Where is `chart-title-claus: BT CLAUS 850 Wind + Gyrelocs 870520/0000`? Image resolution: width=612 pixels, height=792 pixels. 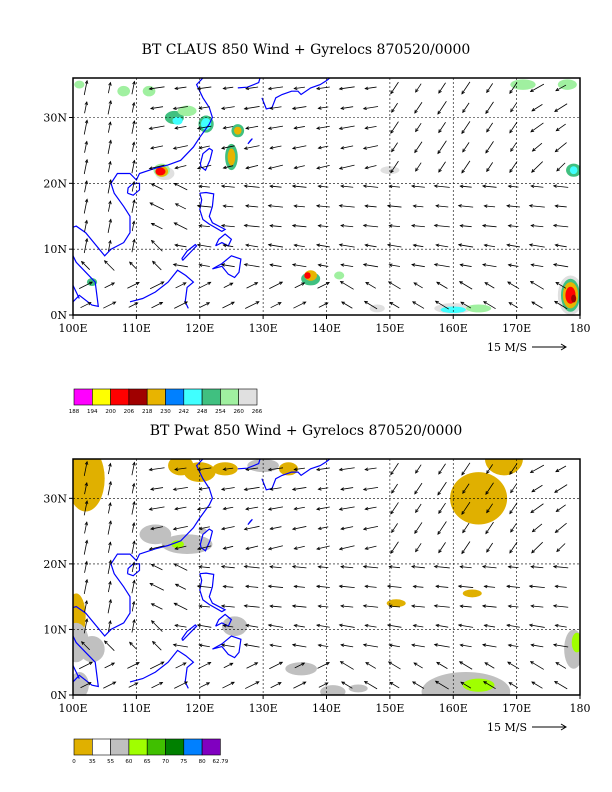
chart-title-claus: BT CLAUS 850 Wind + Gyrelocs 870520/0000 is located at coordinates (306, 50).